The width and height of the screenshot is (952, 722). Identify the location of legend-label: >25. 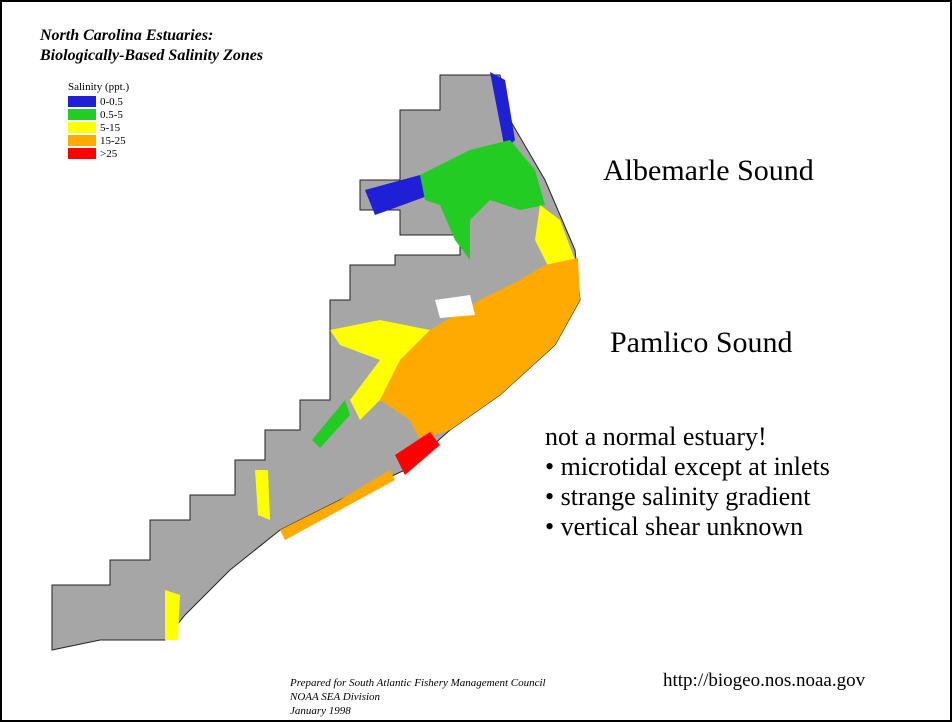
(109, 154).